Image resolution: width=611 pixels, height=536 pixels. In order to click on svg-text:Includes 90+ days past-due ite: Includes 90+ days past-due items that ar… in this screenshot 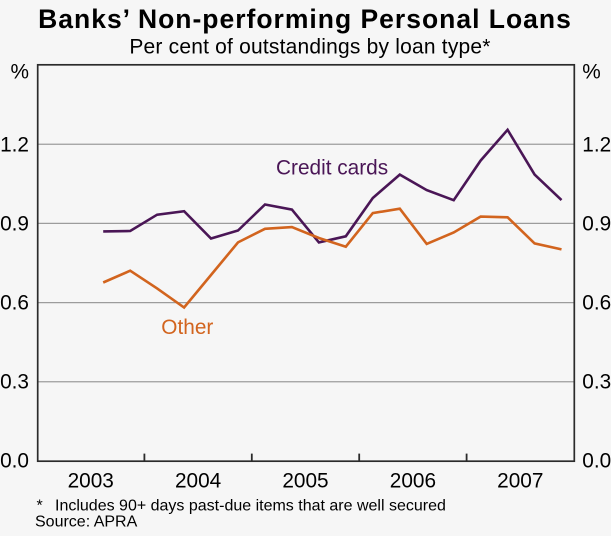, I will do `click(250, 505)`.